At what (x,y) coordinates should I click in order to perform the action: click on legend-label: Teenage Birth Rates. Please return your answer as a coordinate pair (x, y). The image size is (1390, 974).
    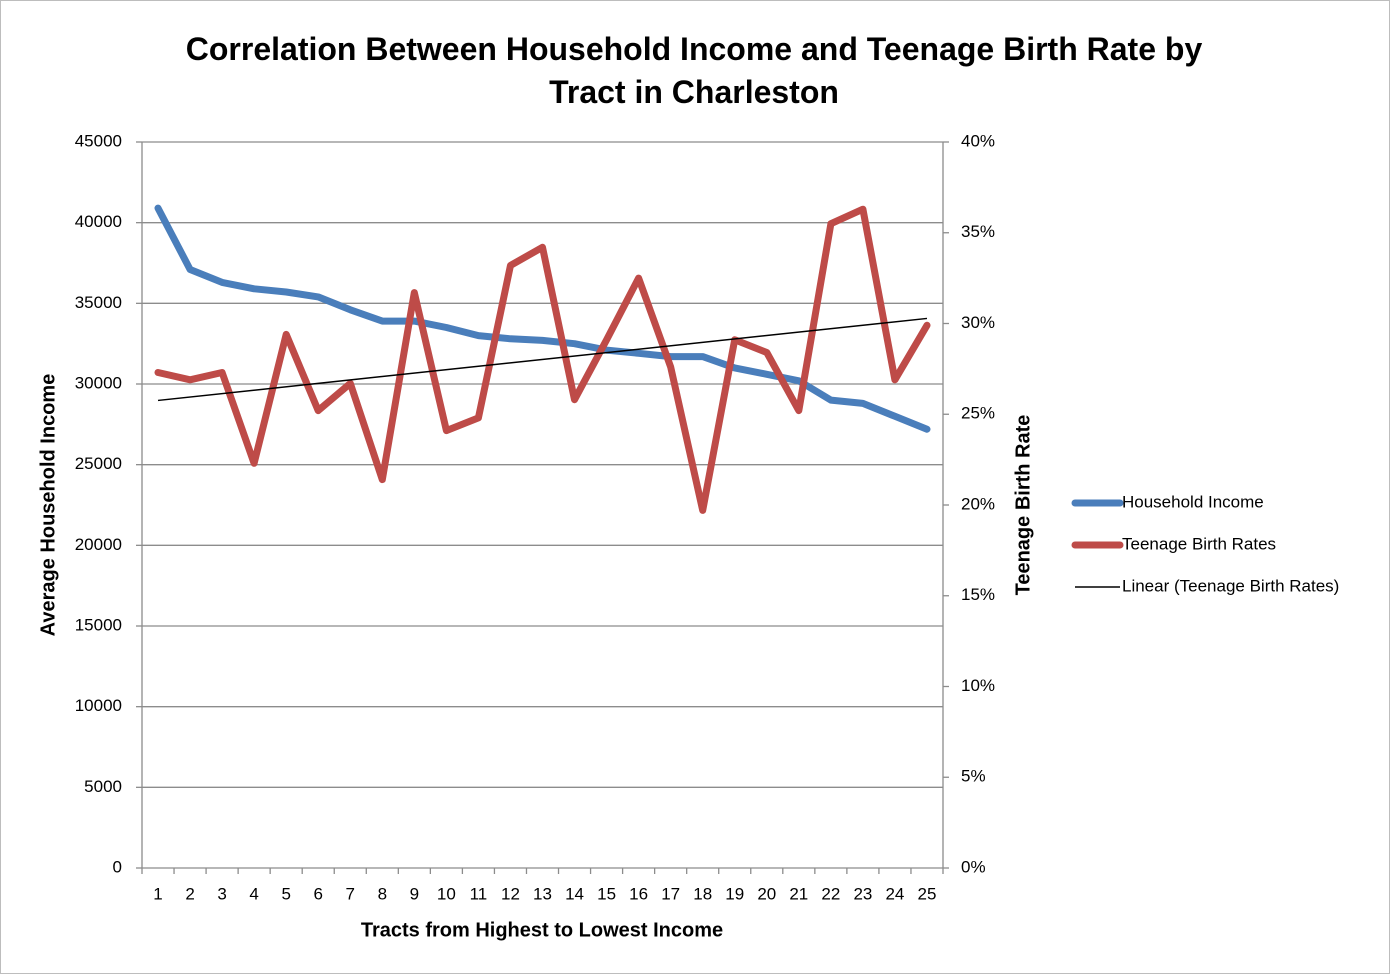
    Looking at the image, I should click on (1199, 543).